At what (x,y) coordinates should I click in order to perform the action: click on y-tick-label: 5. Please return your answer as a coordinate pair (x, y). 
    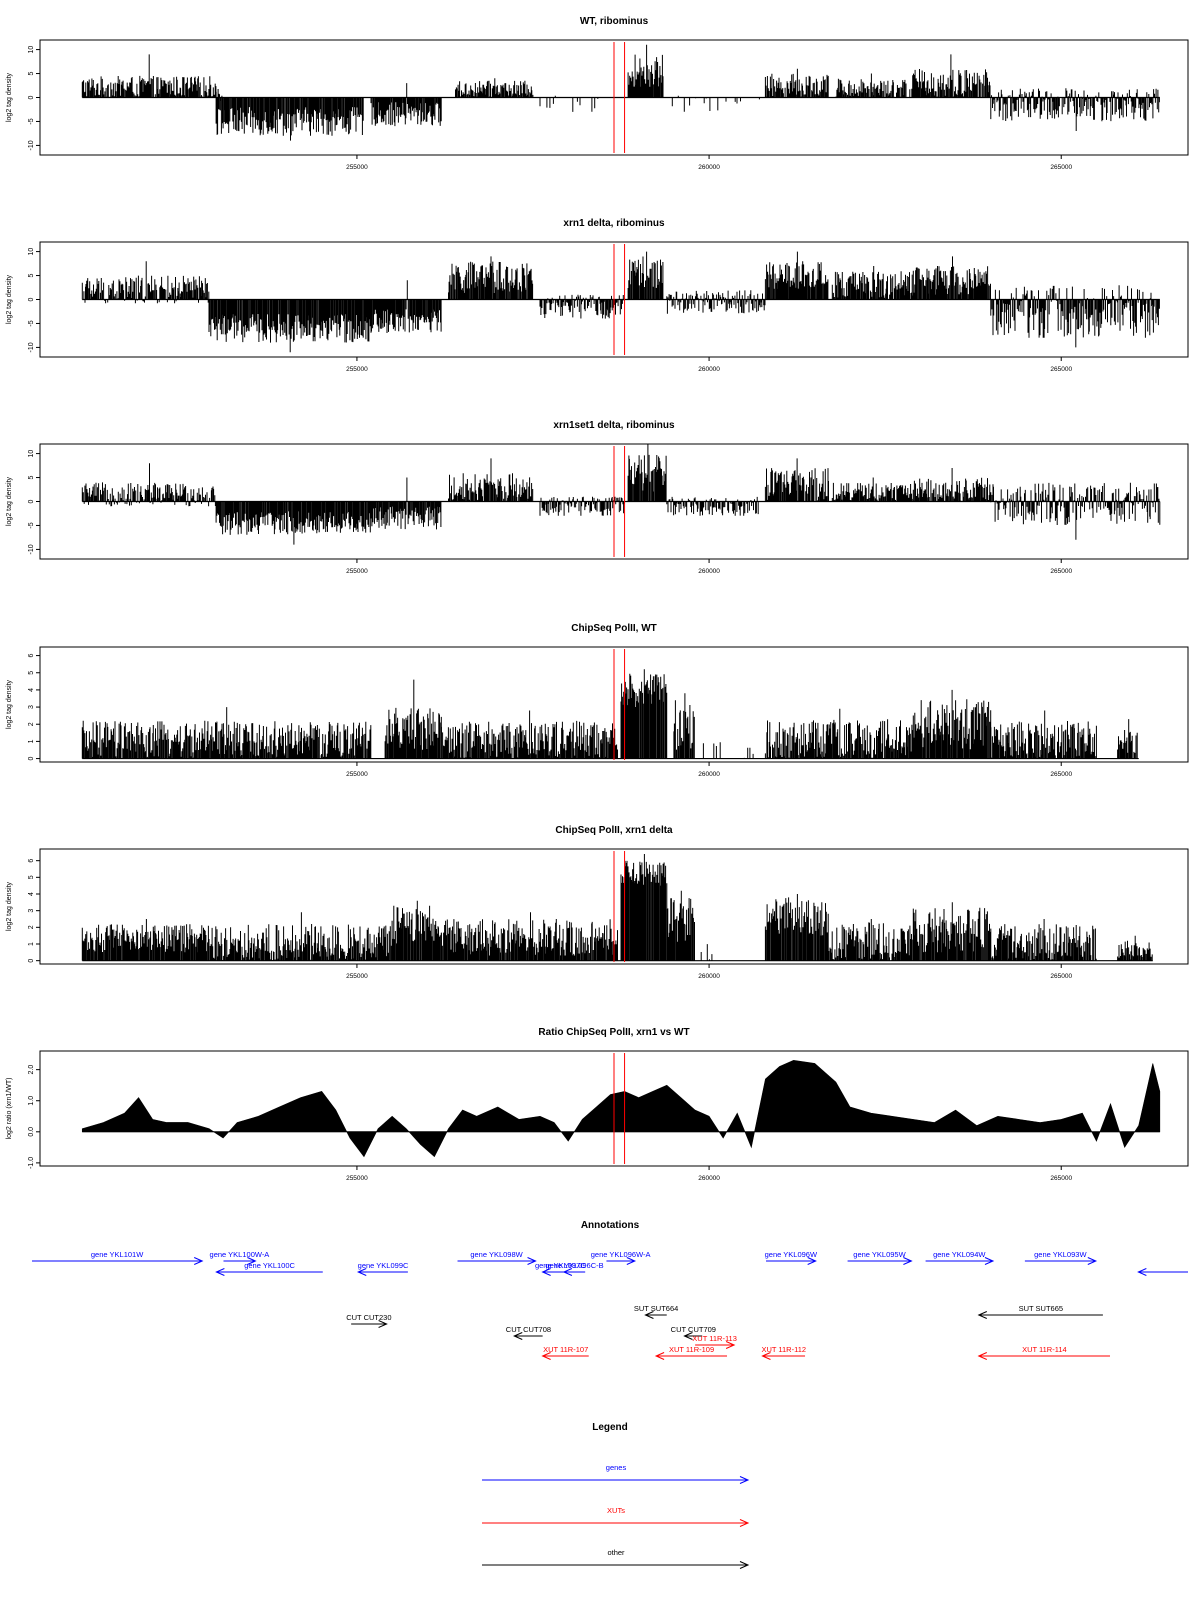
    Looking at the image, I should click on (31, 275).